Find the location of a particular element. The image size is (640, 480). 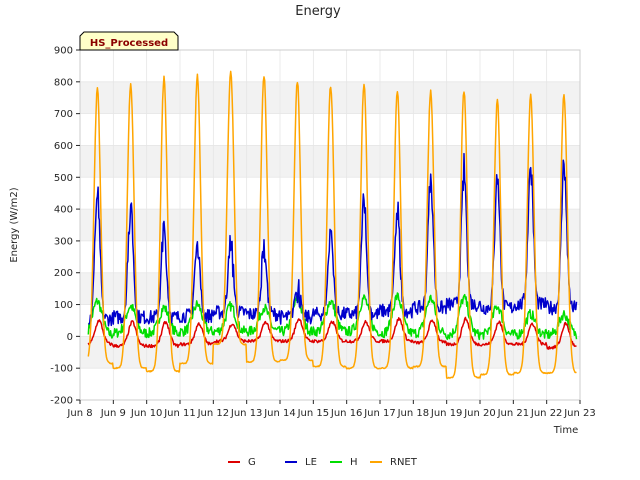

y-tick-label: 400 is located at coordinates (63, 210).